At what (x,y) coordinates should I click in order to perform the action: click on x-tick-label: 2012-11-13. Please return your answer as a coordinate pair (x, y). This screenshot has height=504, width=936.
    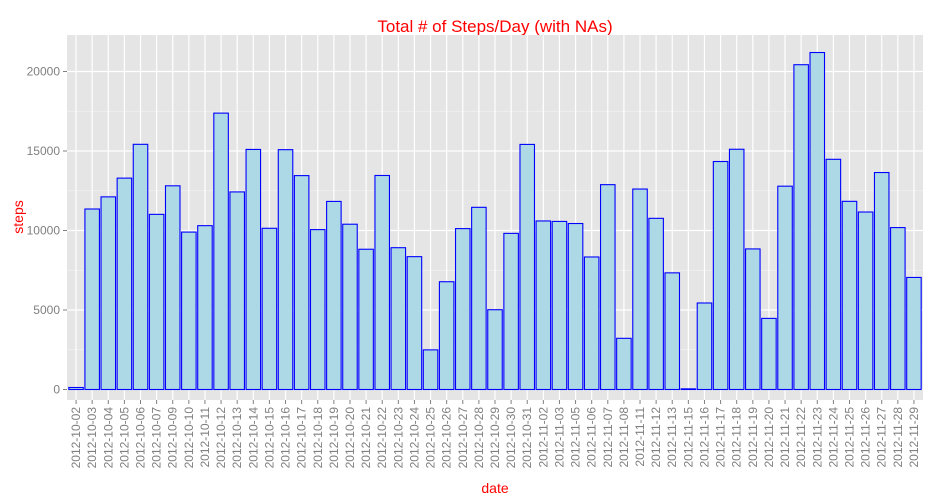
    Looking at the image, I should click on (672, 437).